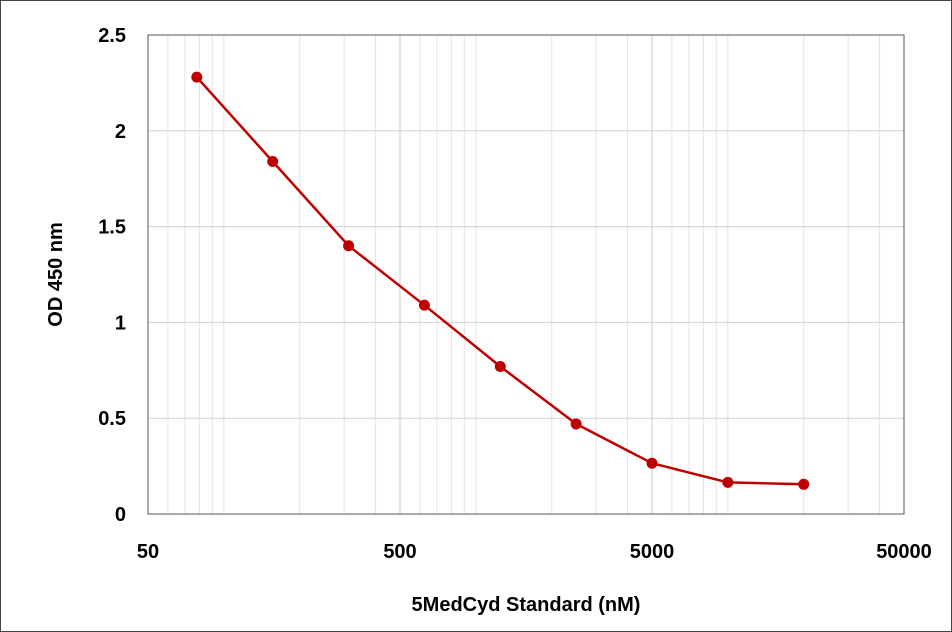 This screenshot has width=952, height=632. What do you see at coordinates (148, 552) in the screenshot?
I see `x-tick-label: 50` at bounding box center [148, 552].